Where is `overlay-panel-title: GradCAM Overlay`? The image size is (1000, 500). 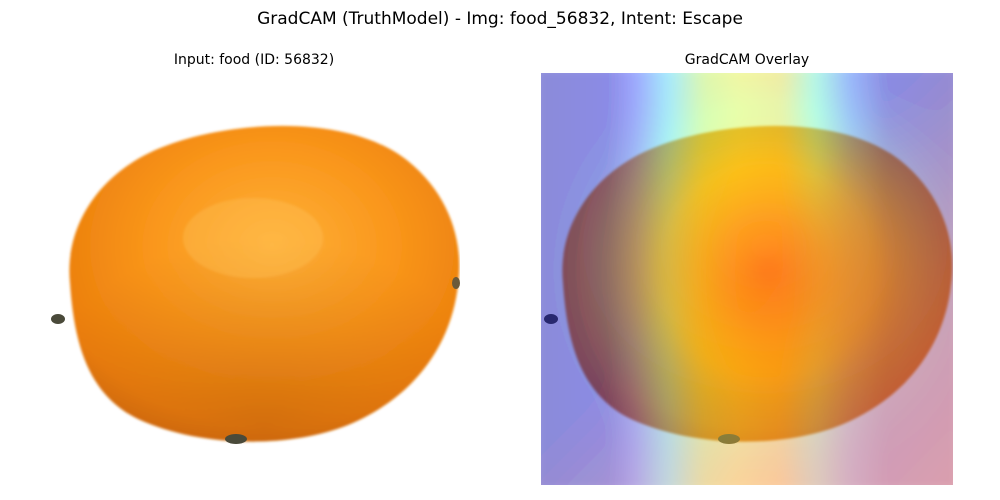
overlay-panel-title: GradCAM Overlay is located at coordinates (747, 60).